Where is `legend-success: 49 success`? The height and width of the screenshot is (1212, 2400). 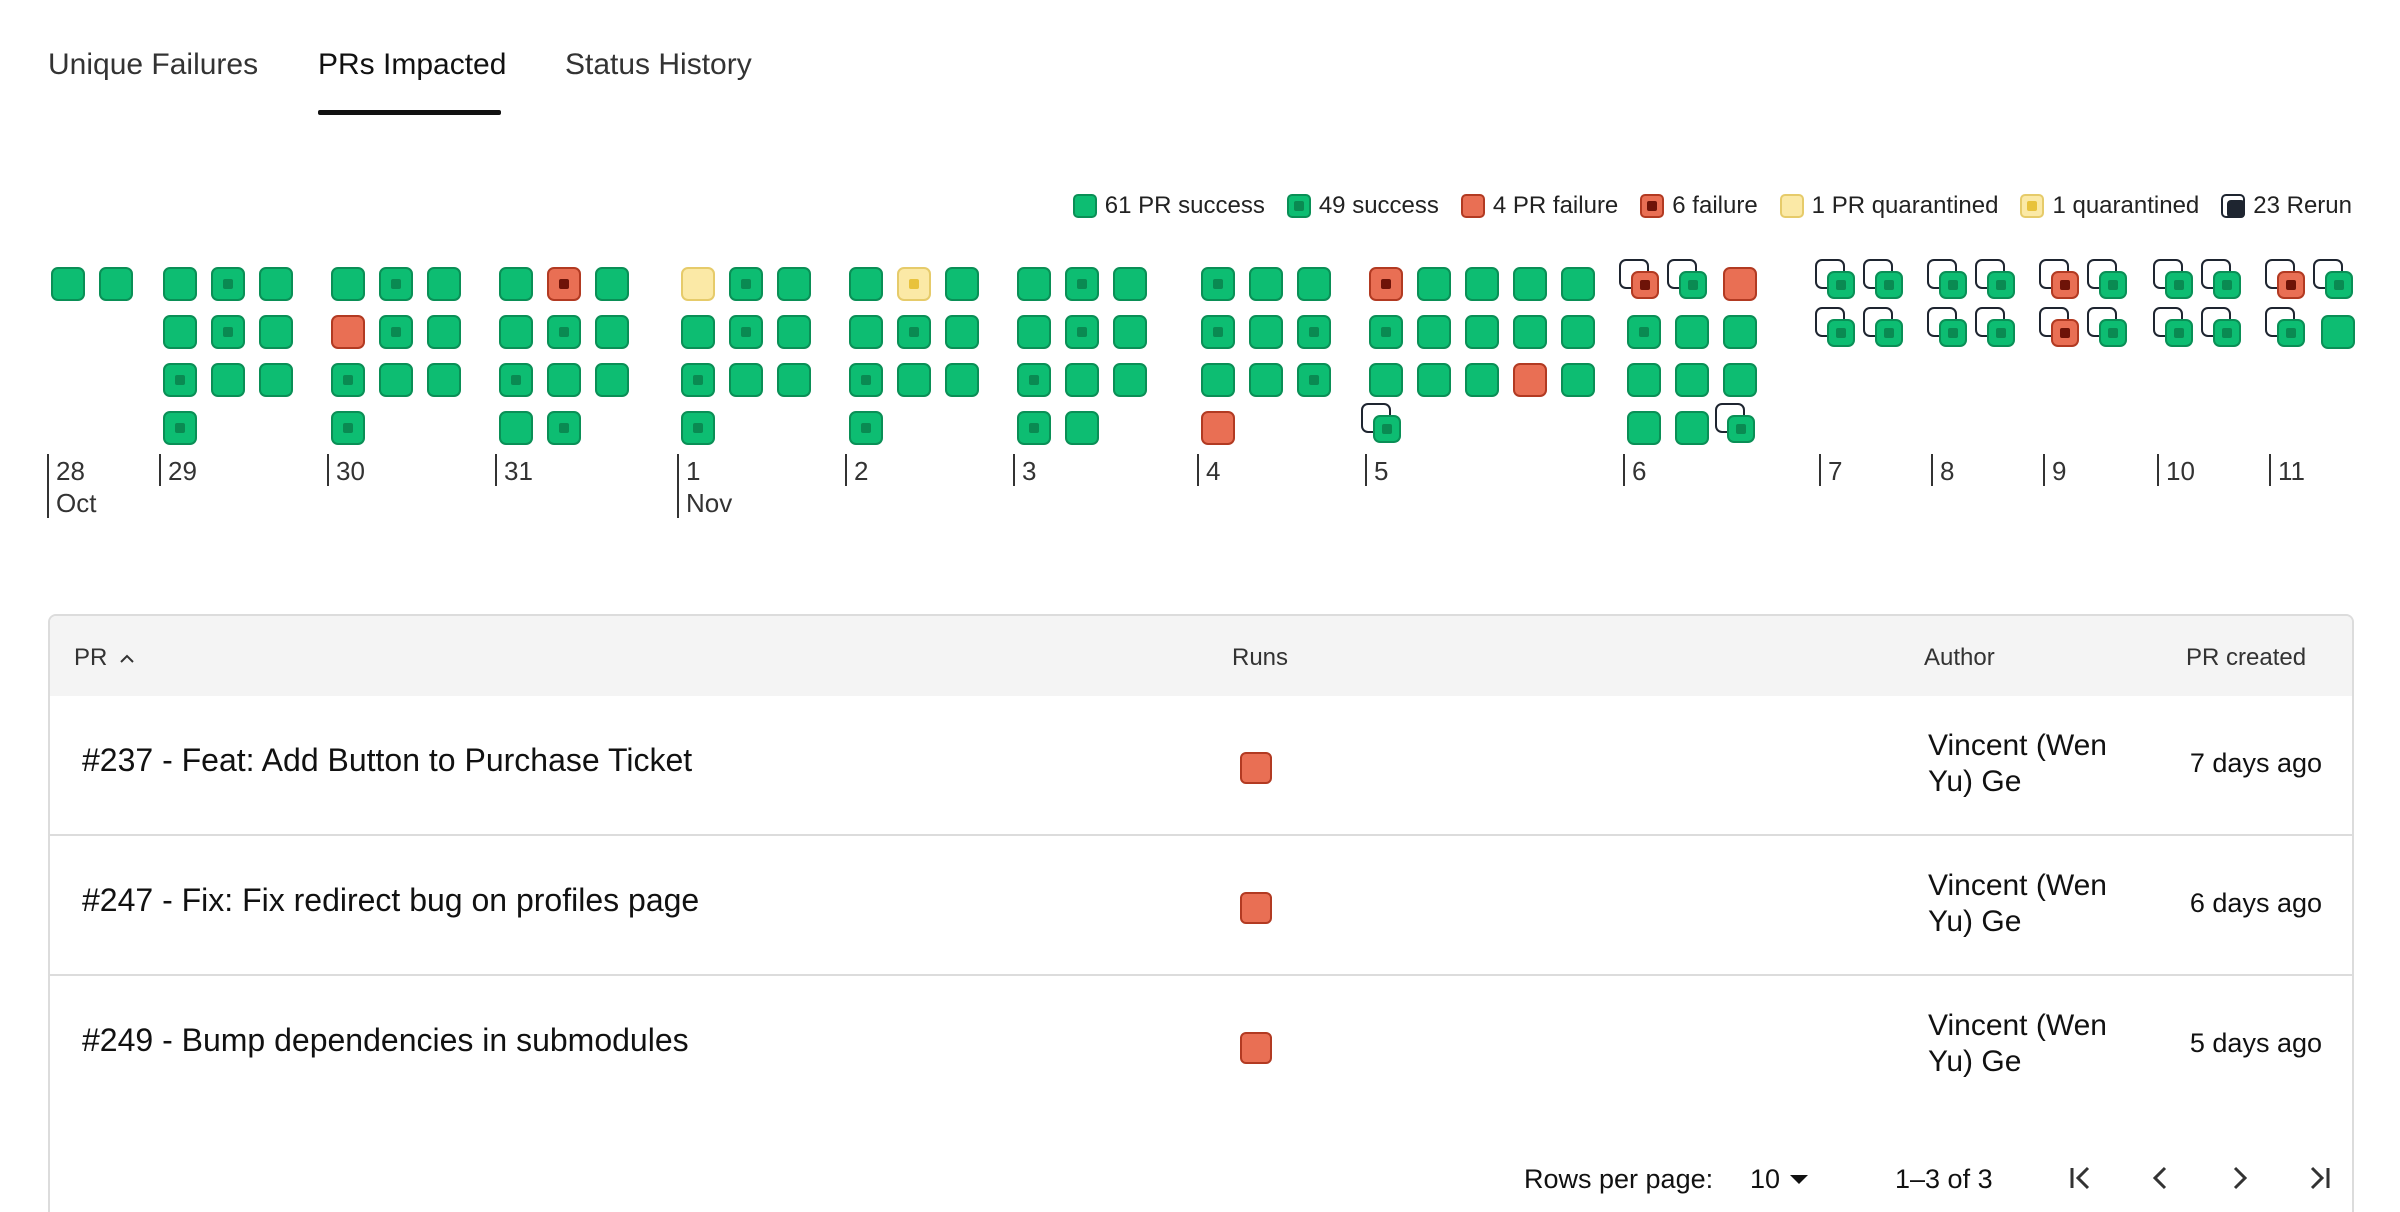 legend-success: 49 success is located at coordinates (1362, 206).